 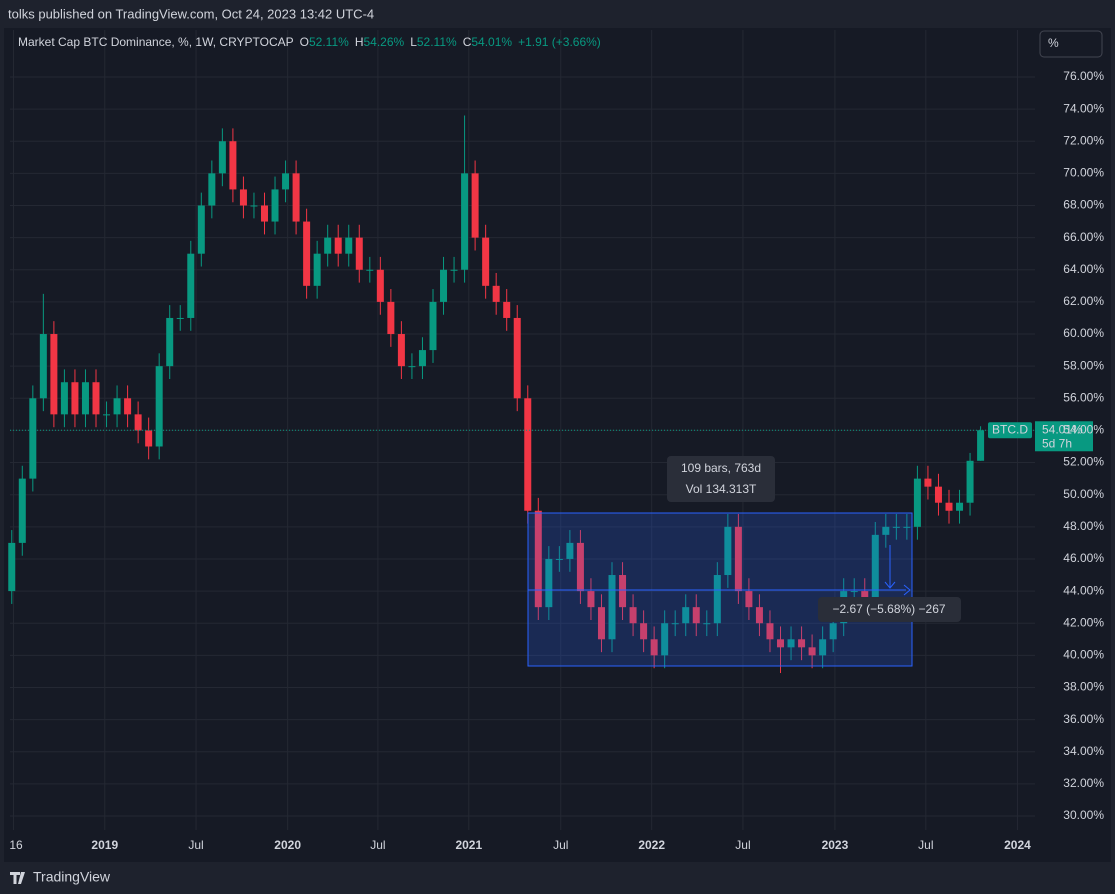 I want to click on y-tick-label: 54.00%, so click(x=1083, y=430).